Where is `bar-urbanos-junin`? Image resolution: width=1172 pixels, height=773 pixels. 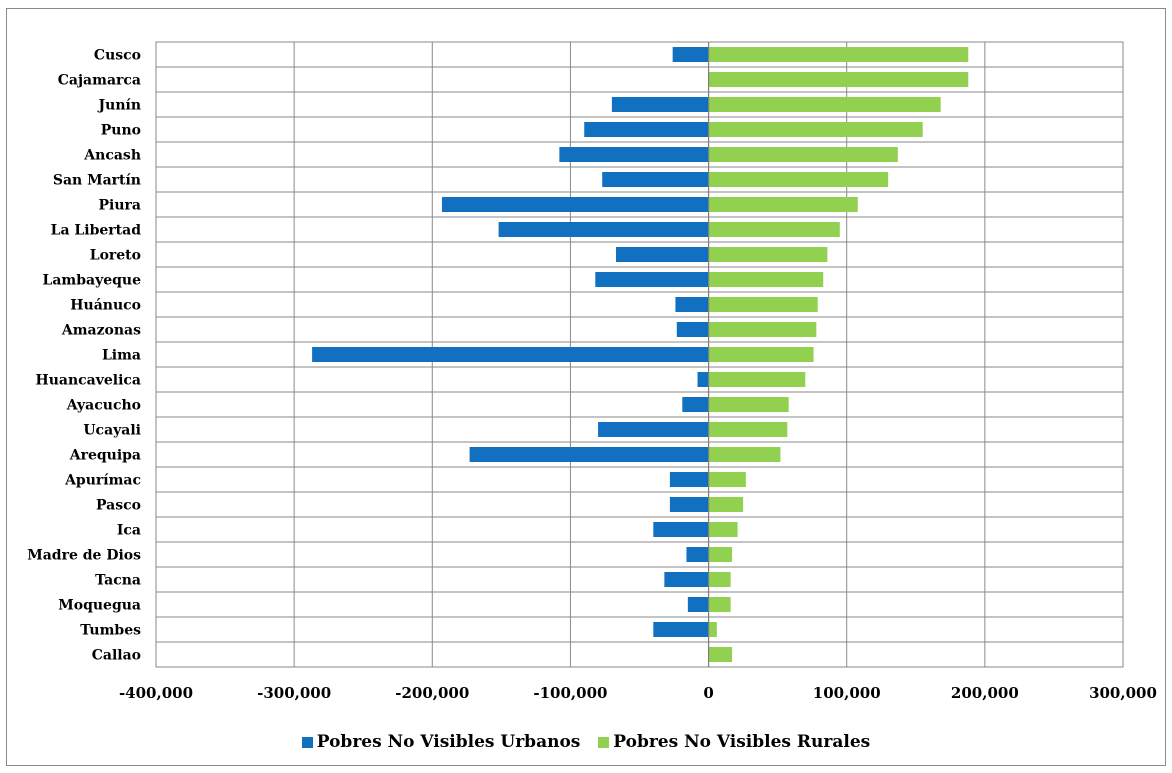
bar-urbanos-junin is located at coordinates (660, 104).